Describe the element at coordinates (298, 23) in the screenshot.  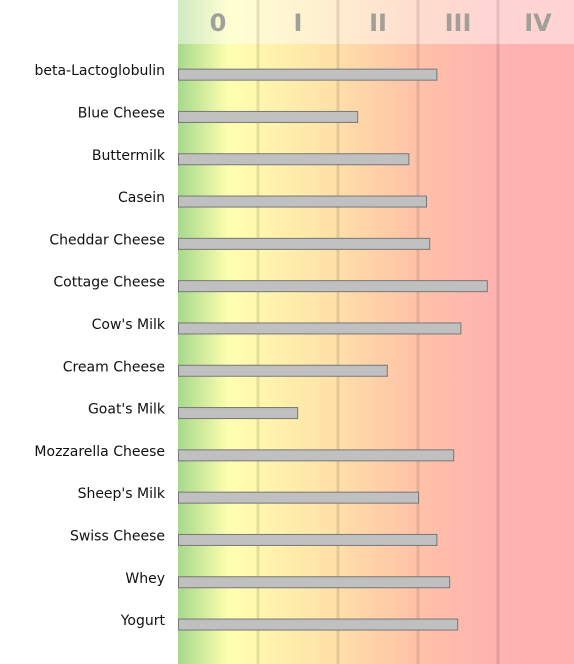
I see `x-tick-label: I` at that location.